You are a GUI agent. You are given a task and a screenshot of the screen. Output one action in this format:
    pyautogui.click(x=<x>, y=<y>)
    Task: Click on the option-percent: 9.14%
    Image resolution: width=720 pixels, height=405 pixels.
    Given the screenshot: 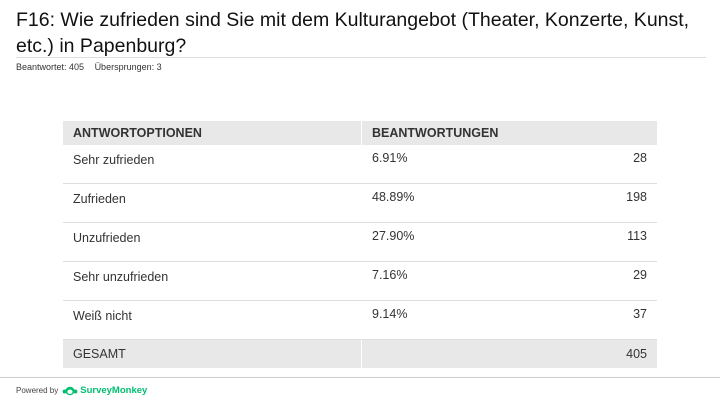 What is the action you would take?
    pyautogui.click(x=451, y=320)
    